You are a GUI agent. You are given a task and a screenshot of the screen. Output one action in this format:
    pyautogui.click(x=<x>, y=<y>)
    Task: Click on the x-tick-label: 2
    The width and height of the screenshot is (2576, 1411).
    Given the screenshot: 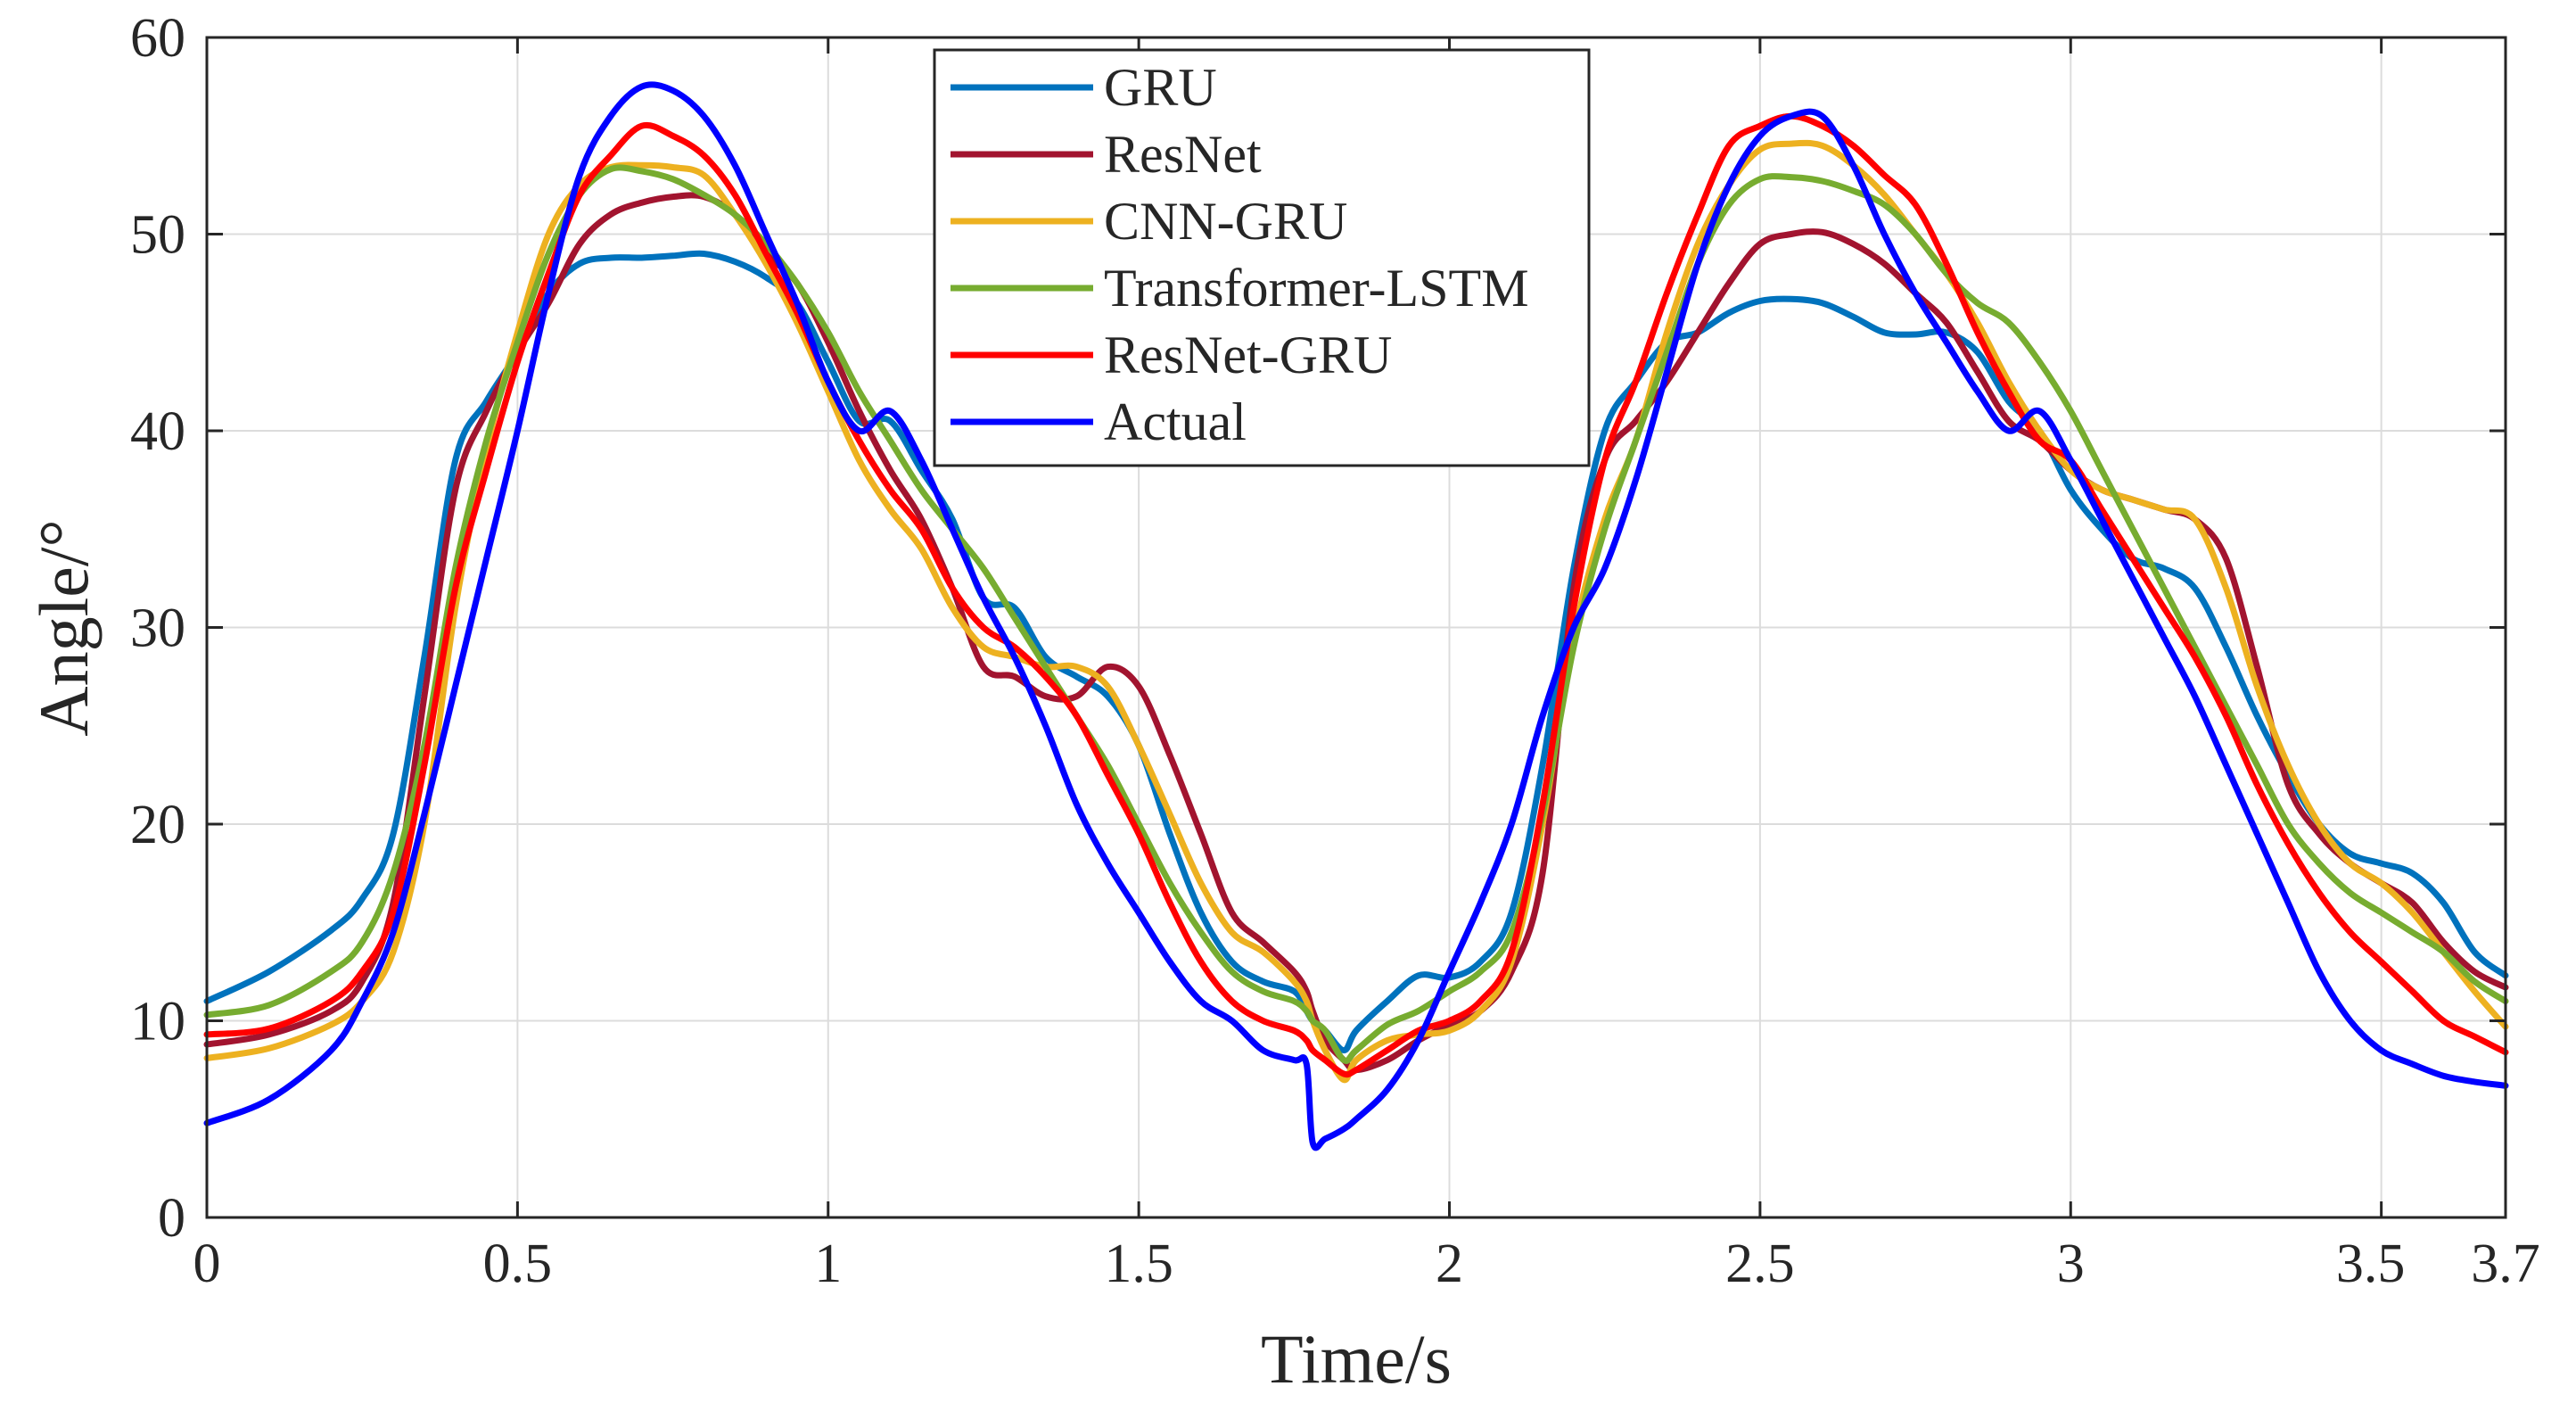 What is the action you would take?
    pyautogui.click(x=1449, y=1264)
    